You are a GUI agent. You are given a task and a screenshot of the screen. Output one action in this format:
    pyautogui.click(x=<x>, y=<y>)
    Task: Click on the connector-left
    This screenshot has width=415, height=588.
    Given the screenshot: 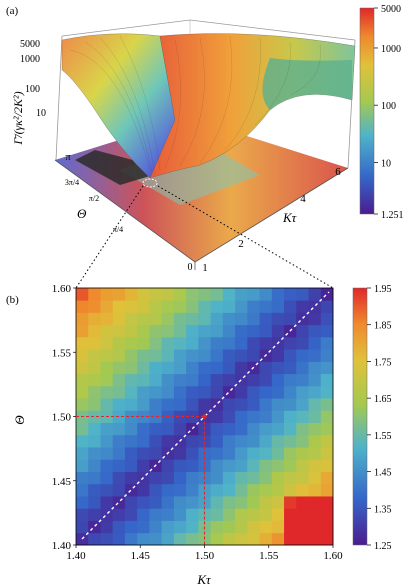 What is the action you would take?
    pyautogui.click(x=109, y=237)
    